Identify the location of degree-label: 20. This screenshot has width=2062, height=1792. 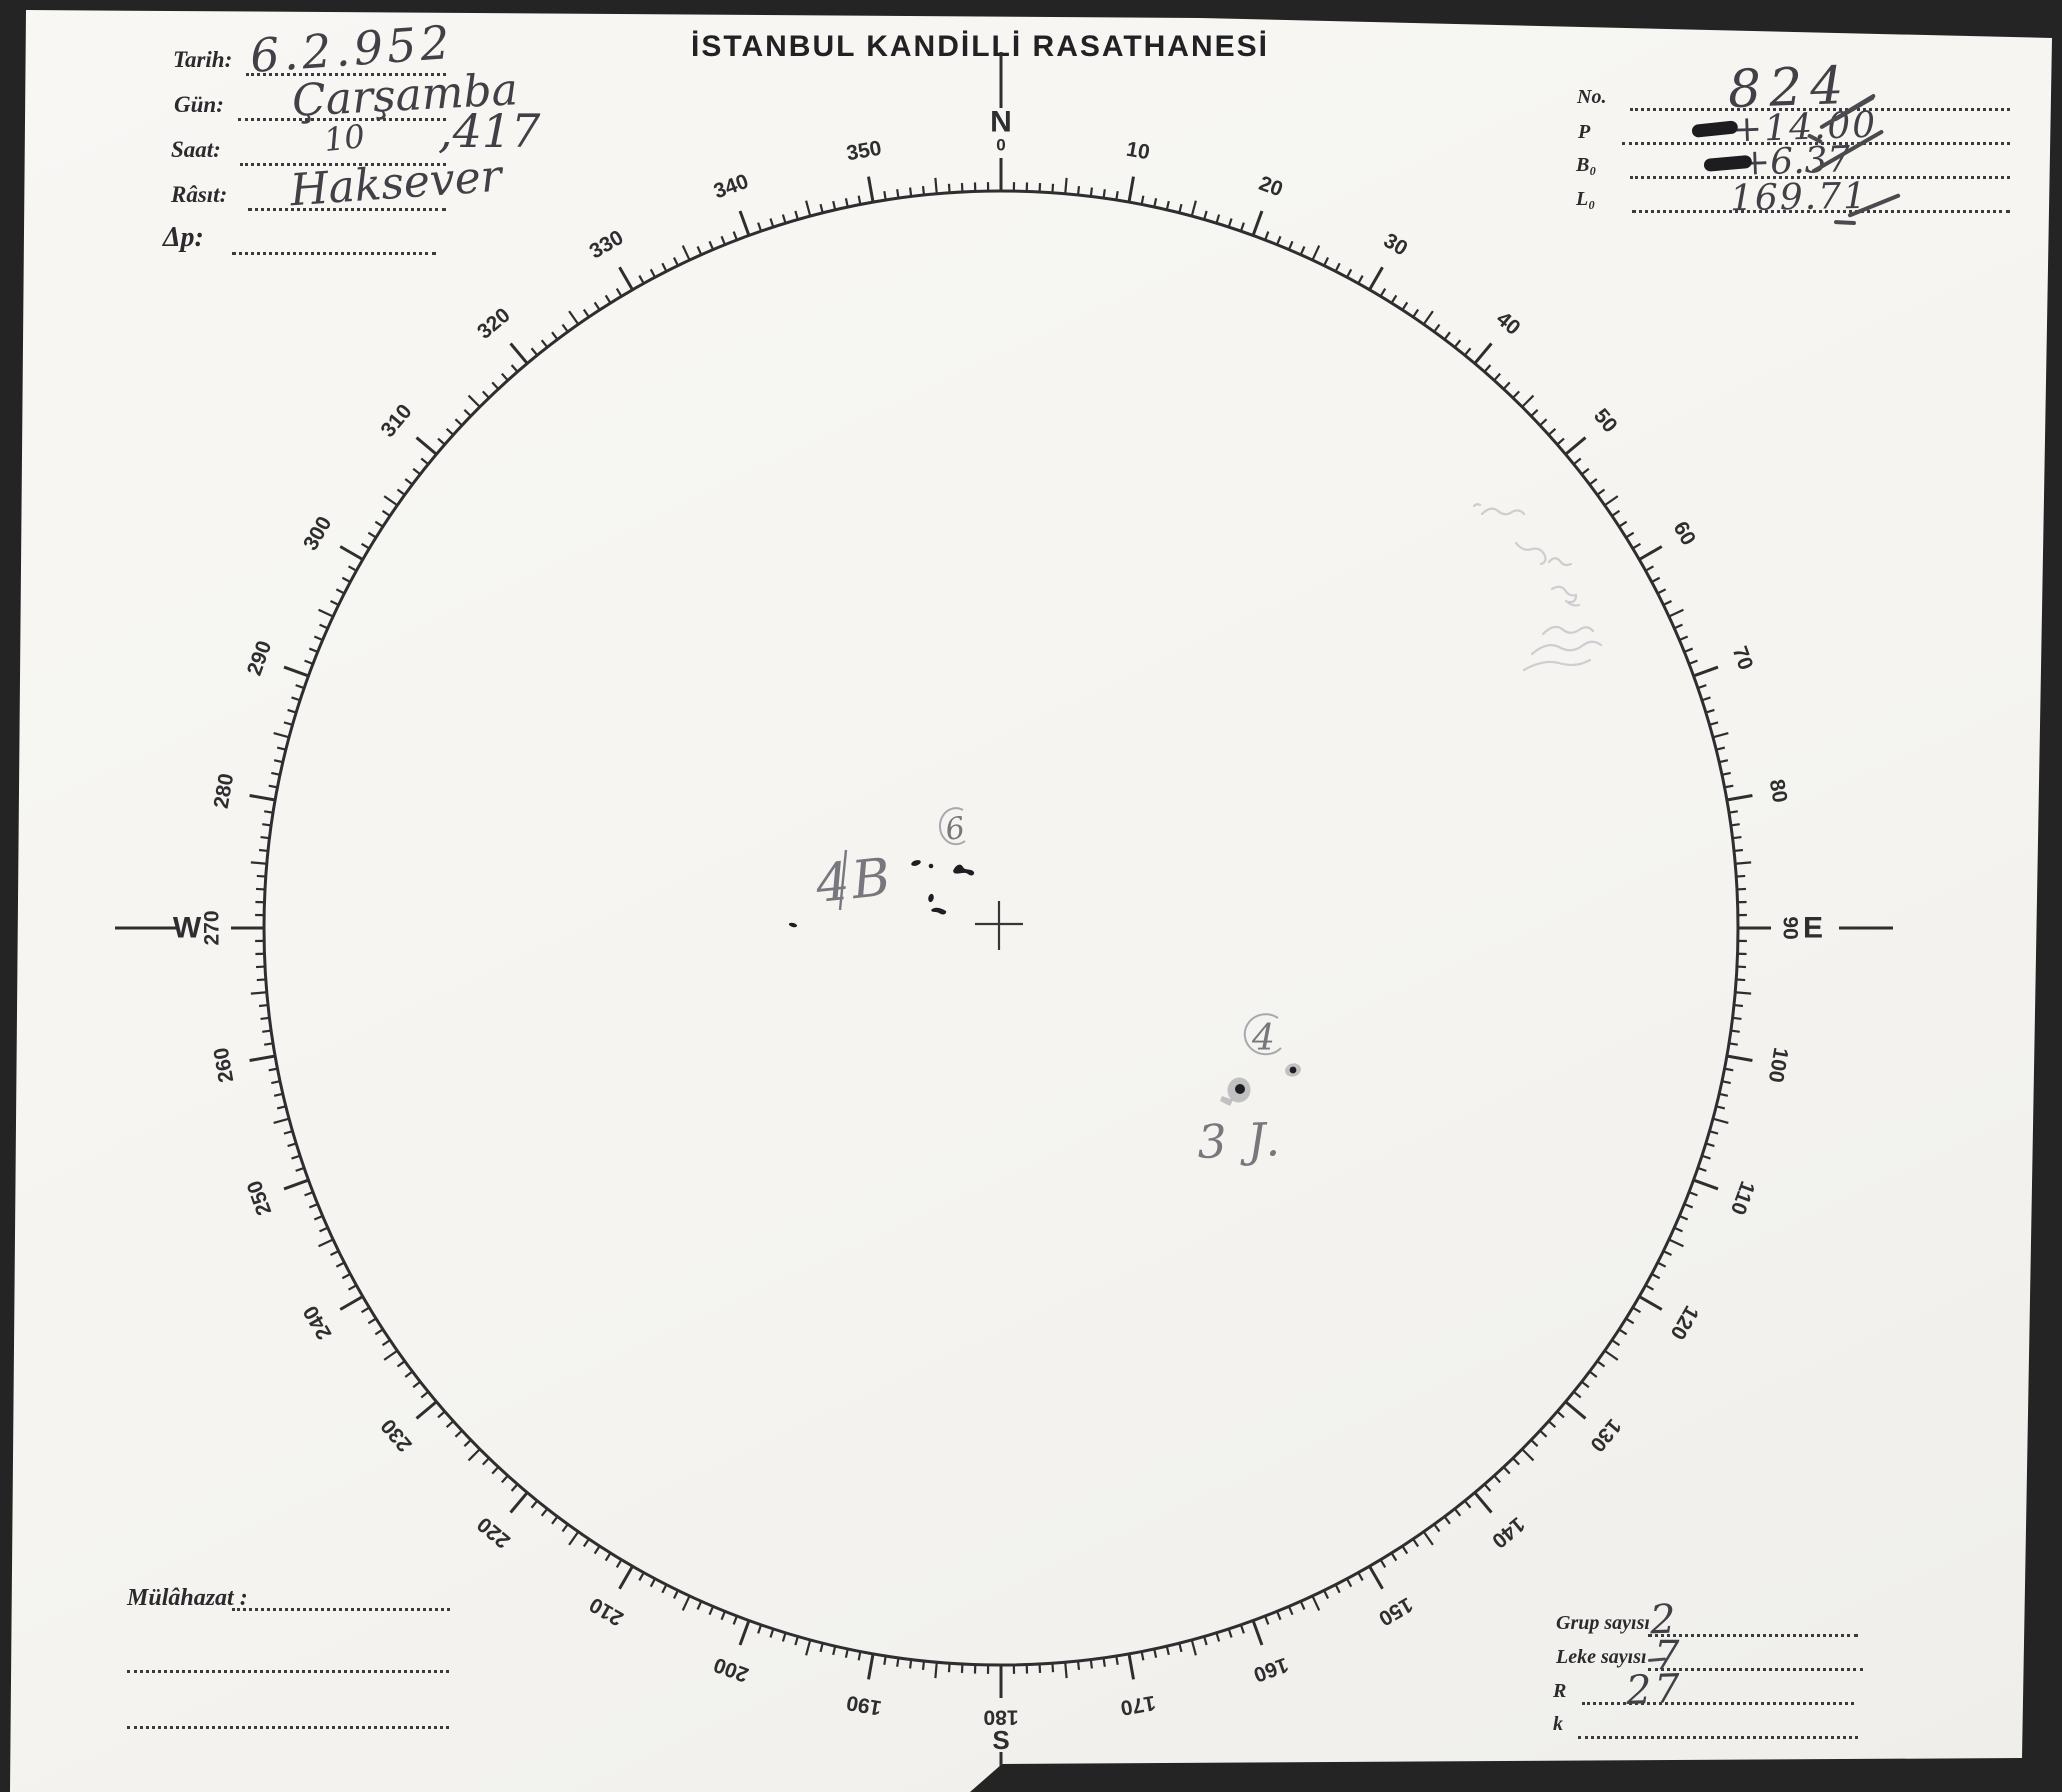
(1271, 187).